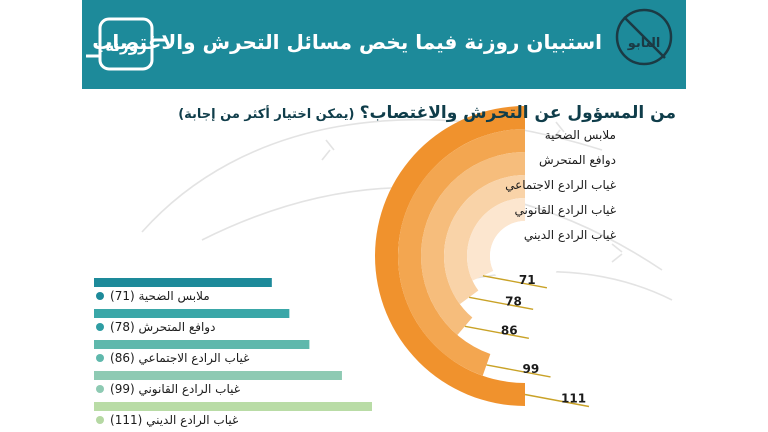 The width and height of the screenshot is (768, 432). What do you see at coordinates (175, 389) in the screenshot?
I see `bar-label-4: غياب الرادع القانوني (99)` at bounding box center [175, 389].